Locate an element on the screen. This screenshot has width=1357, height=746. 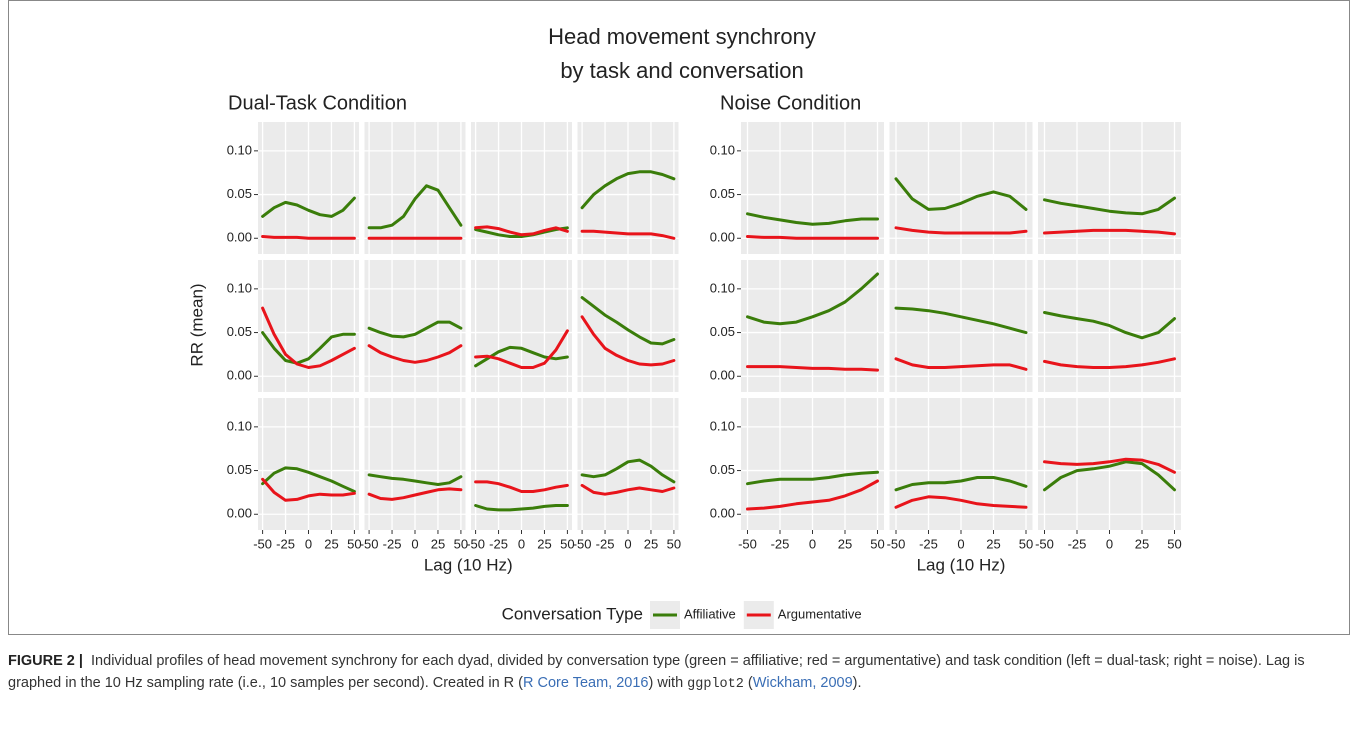
legend-label: Affiliative is located at coordinates (710, 613).